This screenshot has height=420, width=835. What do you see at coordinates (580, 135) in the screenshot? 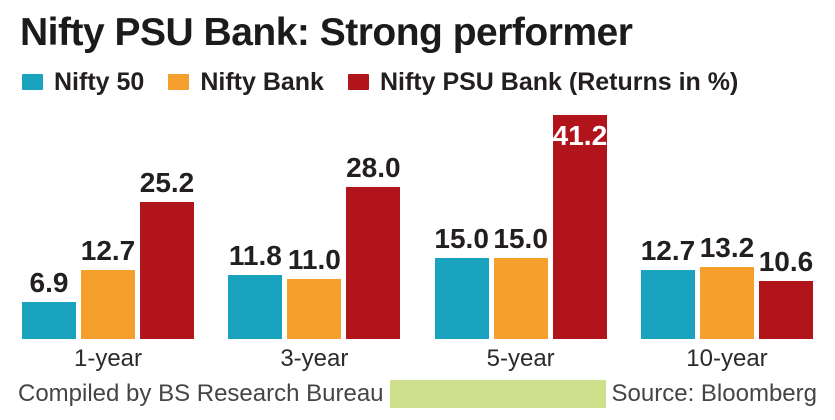
I see `bar-value-label: 41.2` at bounding box center [580, 135].